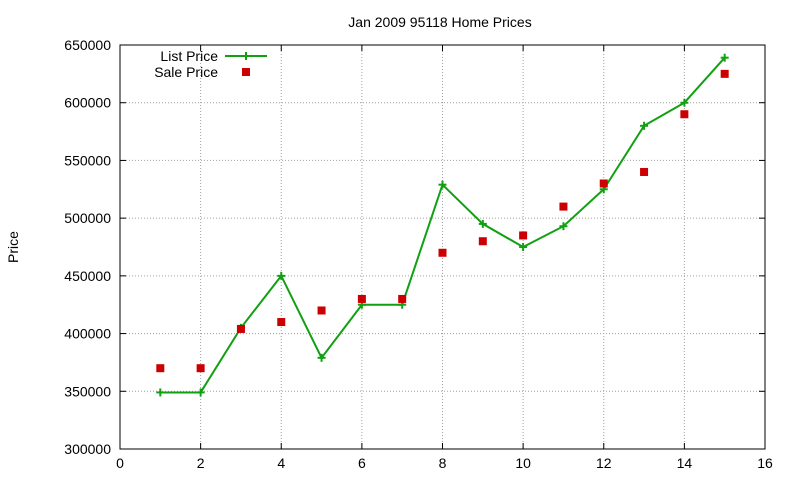 The image size is (800, 480). Describe the element at coordinates (87, 391) in the screenshot. I see `y-tick-label: 350000` at that location.